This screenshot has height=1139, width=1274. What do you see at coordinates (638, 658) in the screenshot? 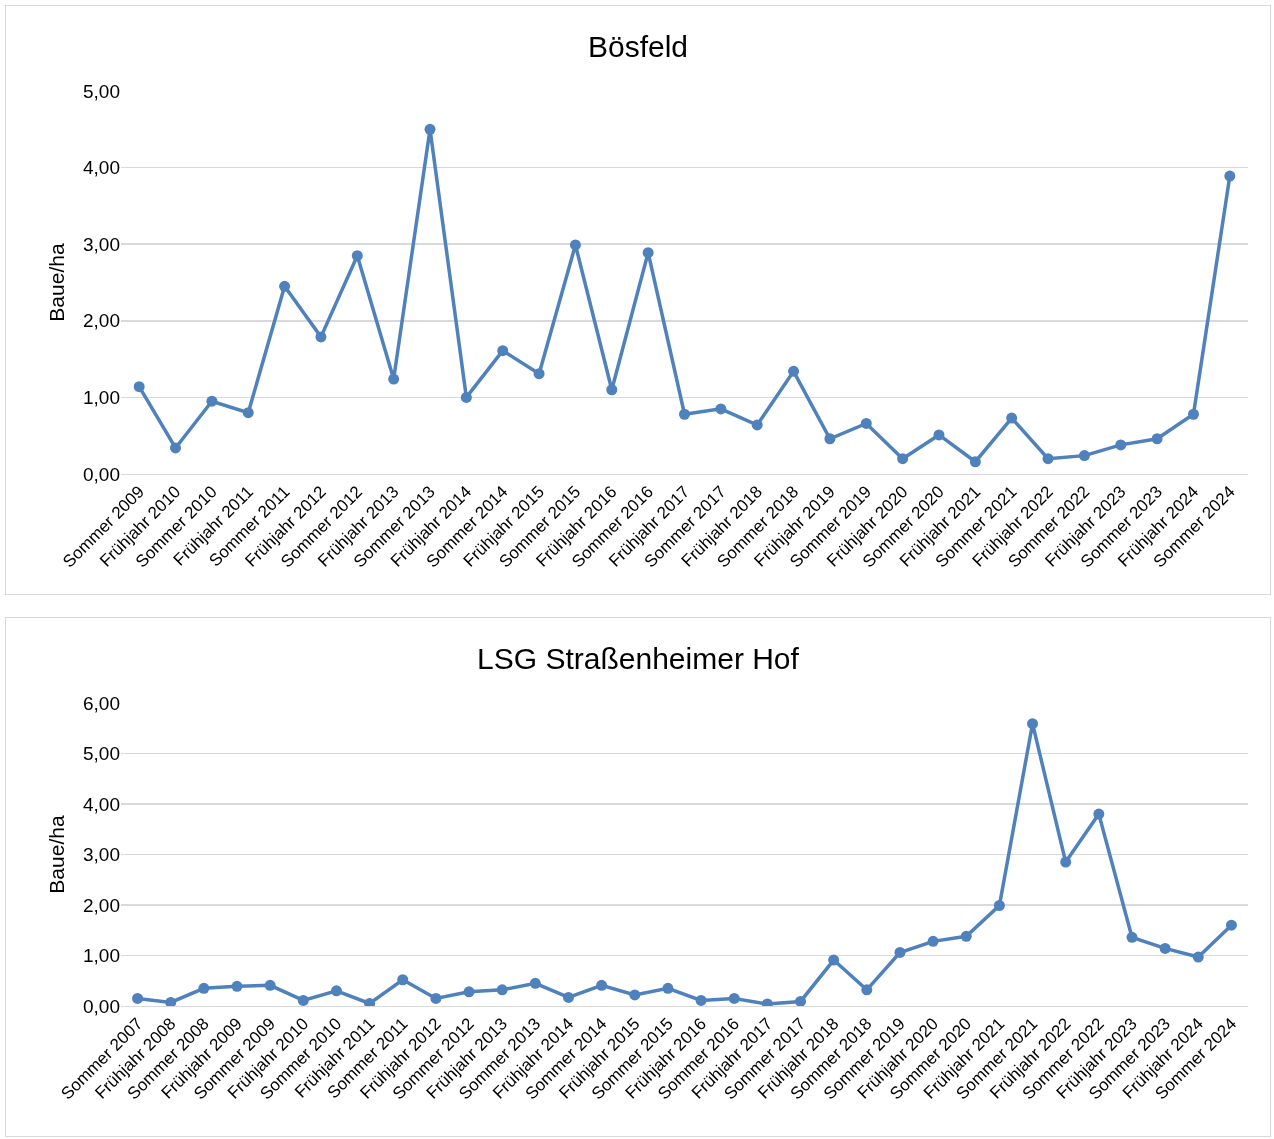
I see `chart-title: LSG Straßenheimer Hof` at bounding box center [638, 658].